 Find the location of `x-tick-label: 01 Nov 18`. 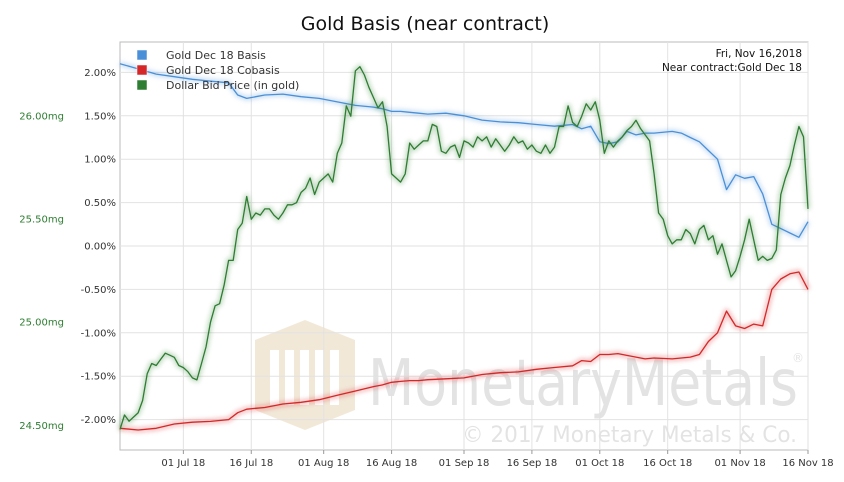

x-tick-label: 01 Nov 18 is located at coordinates (739, 463).